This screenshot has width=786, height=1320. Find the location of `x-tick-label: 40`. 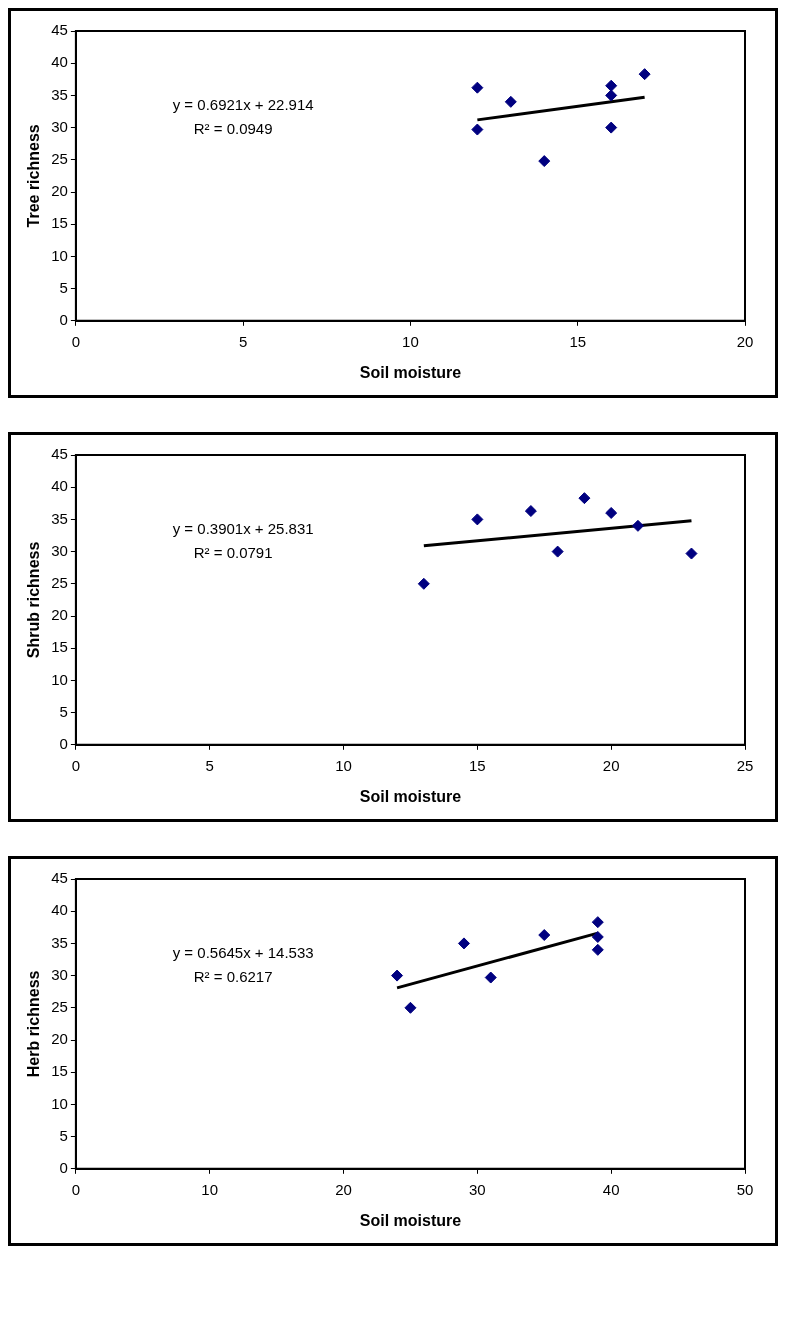

x-tick-label: 40 is located at coordinates (611, 1189).